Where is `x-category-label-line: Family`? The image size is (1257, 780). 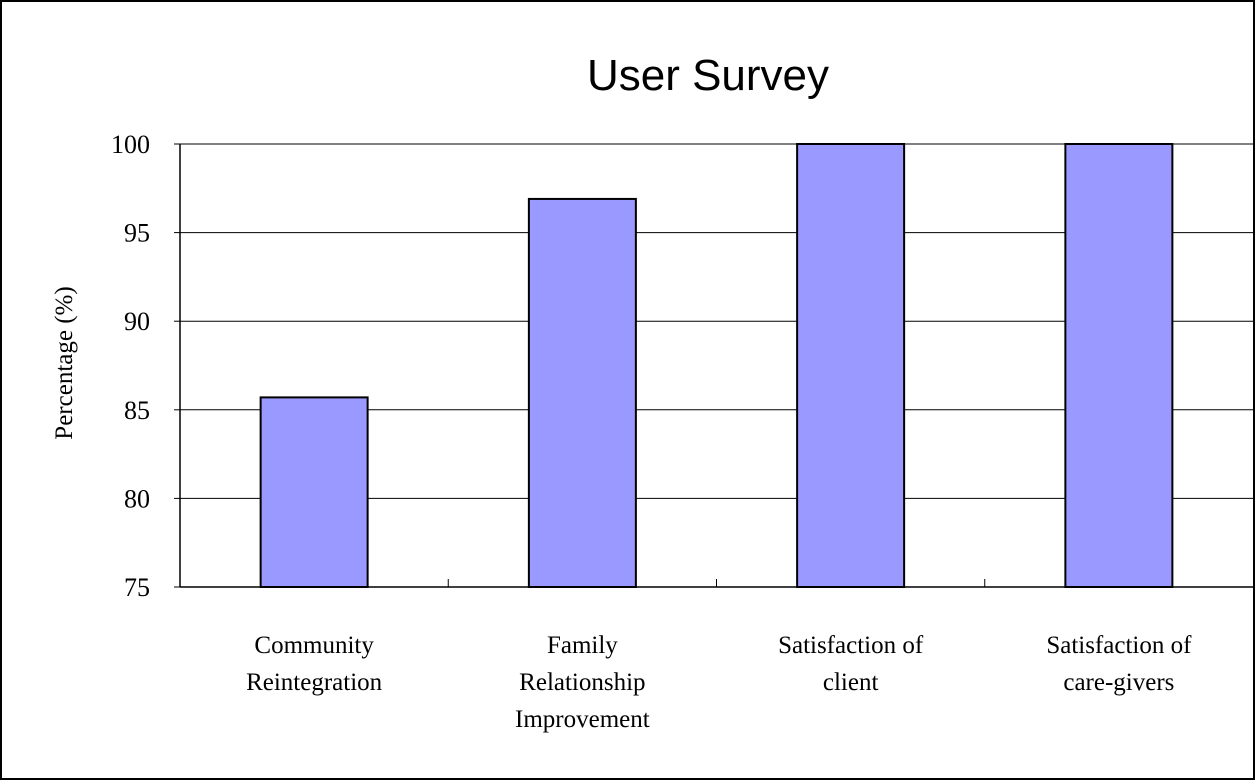
x-category-label-line: Family is located at coordinates (582, 645).